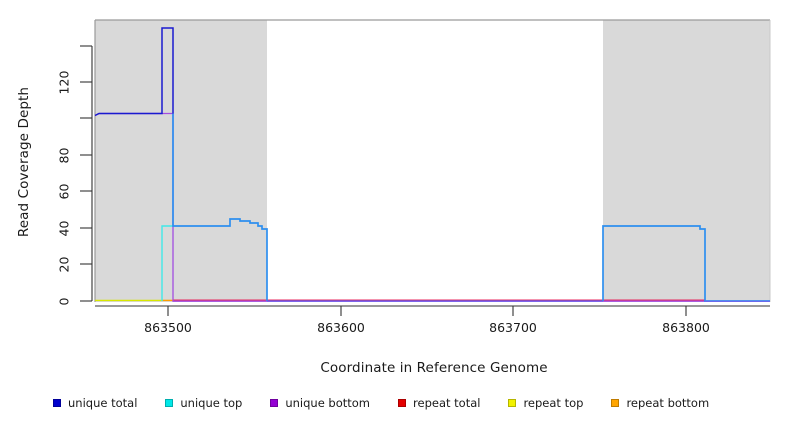 The height and width of the screenshot is (432, 792). Describe the element at coordinates (341, 327) in the screenshot. I see `x-tick-label-863600: 863600` at that location.